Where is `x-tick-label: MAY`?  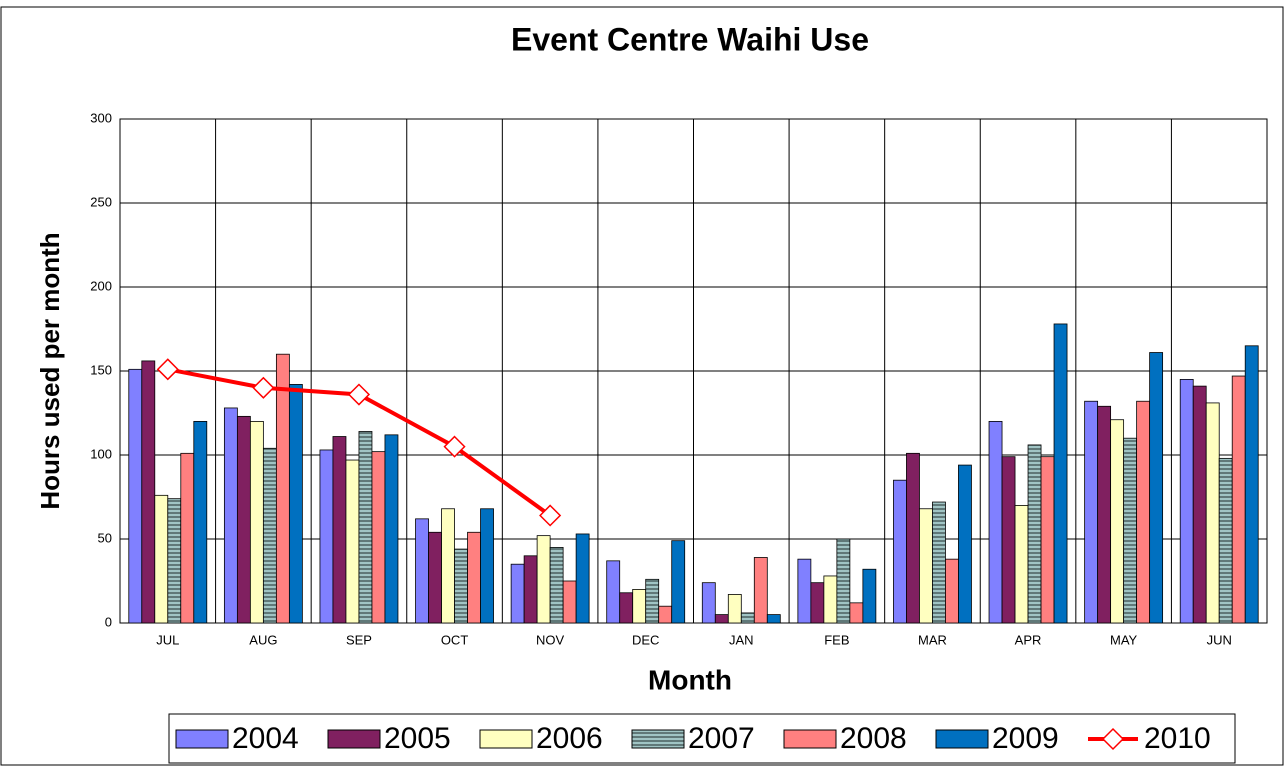
x-tick-label: MAY is located at coordinates (1124, 639).